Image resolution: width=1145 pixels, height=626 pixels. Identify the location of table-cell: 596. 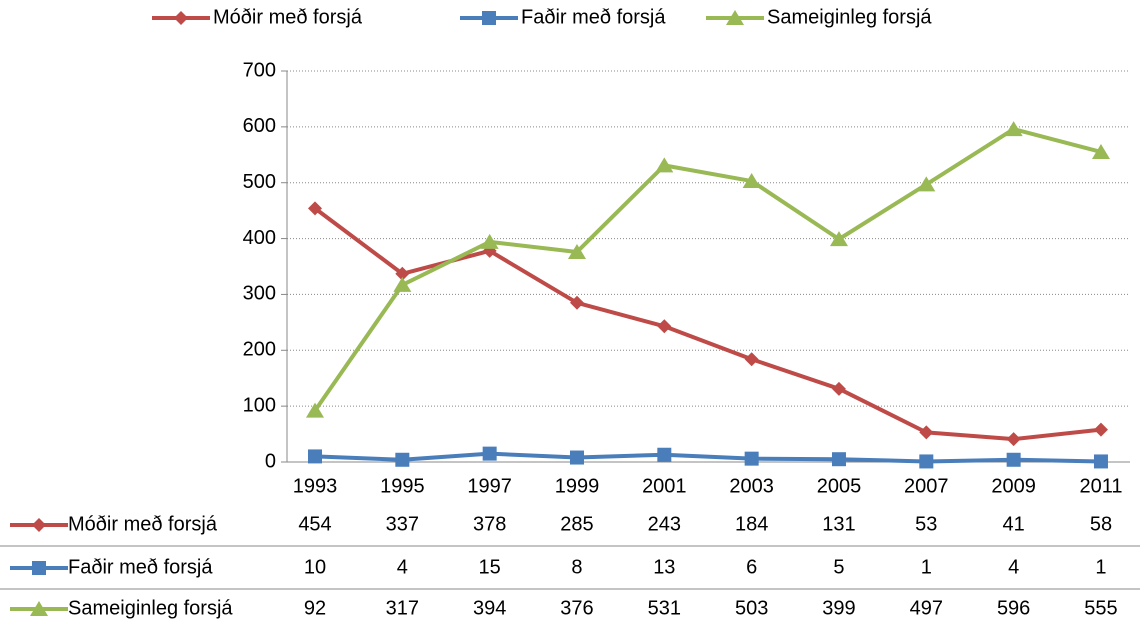
(1013, 608).